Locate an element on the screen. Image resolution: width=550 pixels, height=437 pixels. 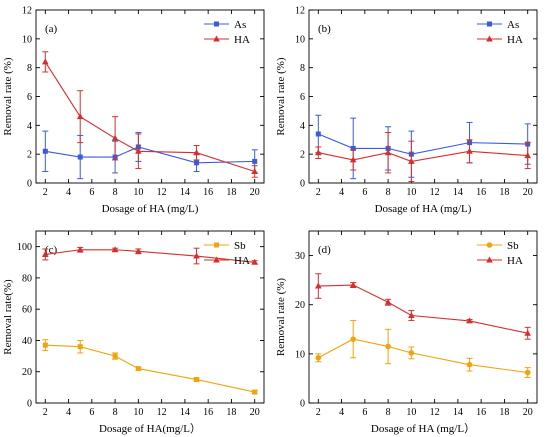
y-tick-label: 30 is located at coordinates (300, 256).